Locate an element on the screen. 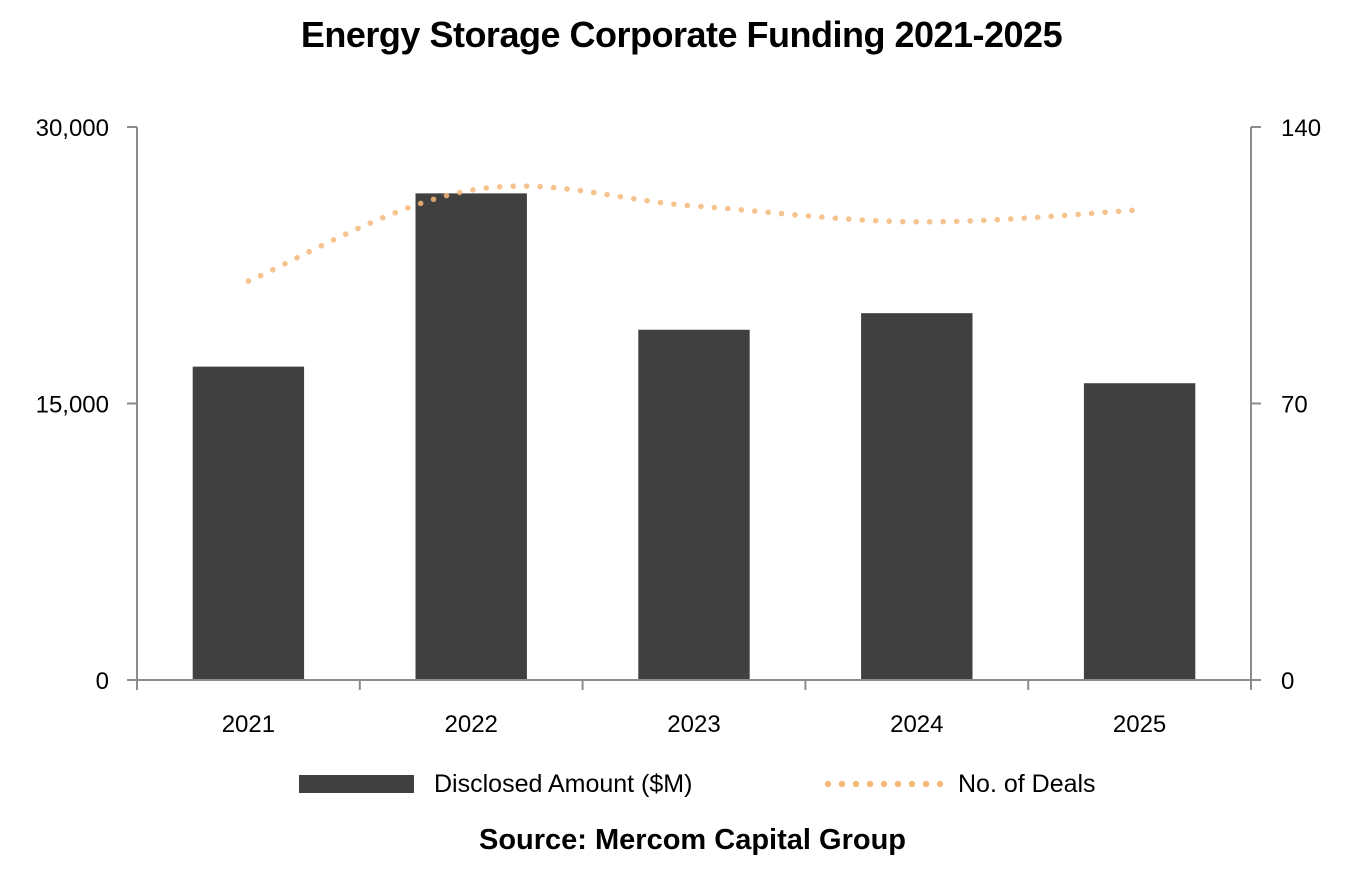 This screenshot has height=890, width=1347. y-left-tick-label: 15,000 is located at coordinates (72, 405).